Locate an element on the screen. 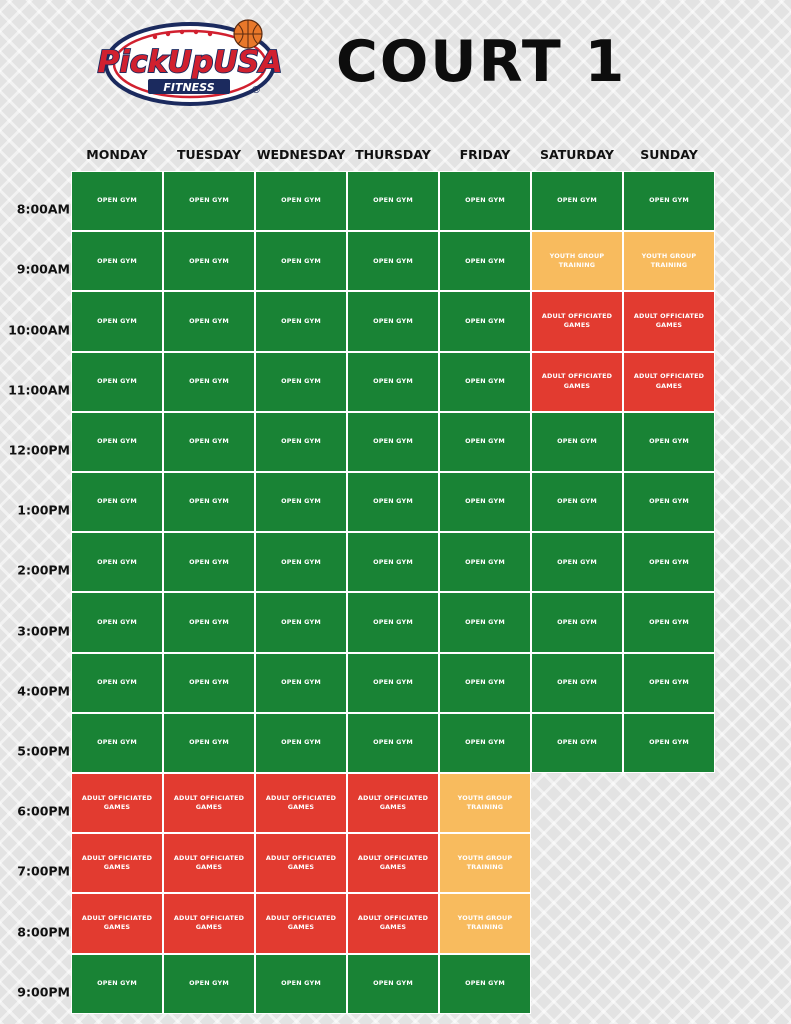 The image size is (791, 1024). page-title: COURT 1 is located at coordinates (481, 62).